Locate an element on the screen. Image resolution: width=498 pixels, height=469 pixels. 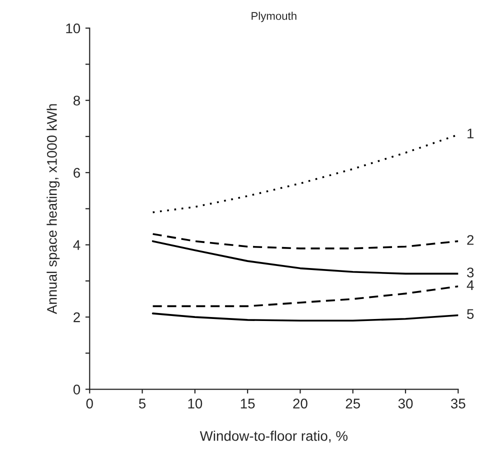
y-tick-label: 0 is located at coordinates (76, 389).